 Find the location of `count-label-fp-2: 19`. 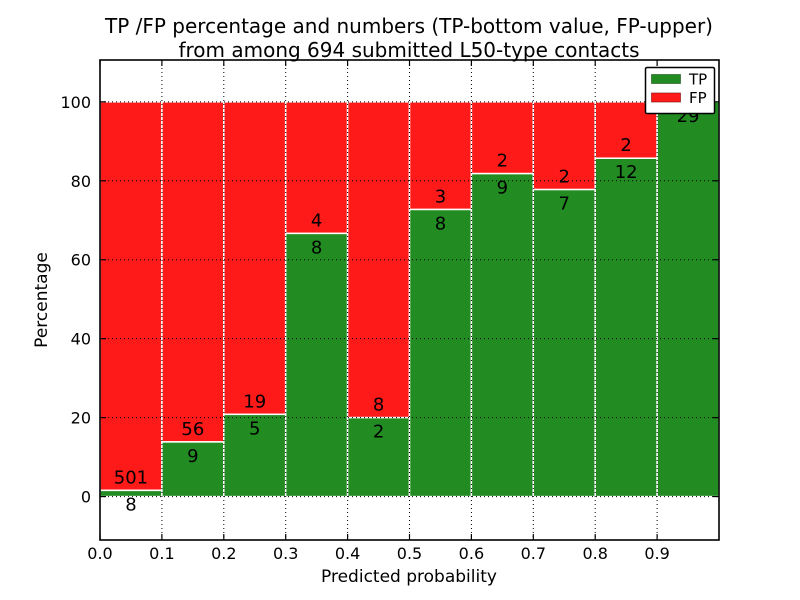

count-label-fp-2: 19 is located at coordinates (254, 401).